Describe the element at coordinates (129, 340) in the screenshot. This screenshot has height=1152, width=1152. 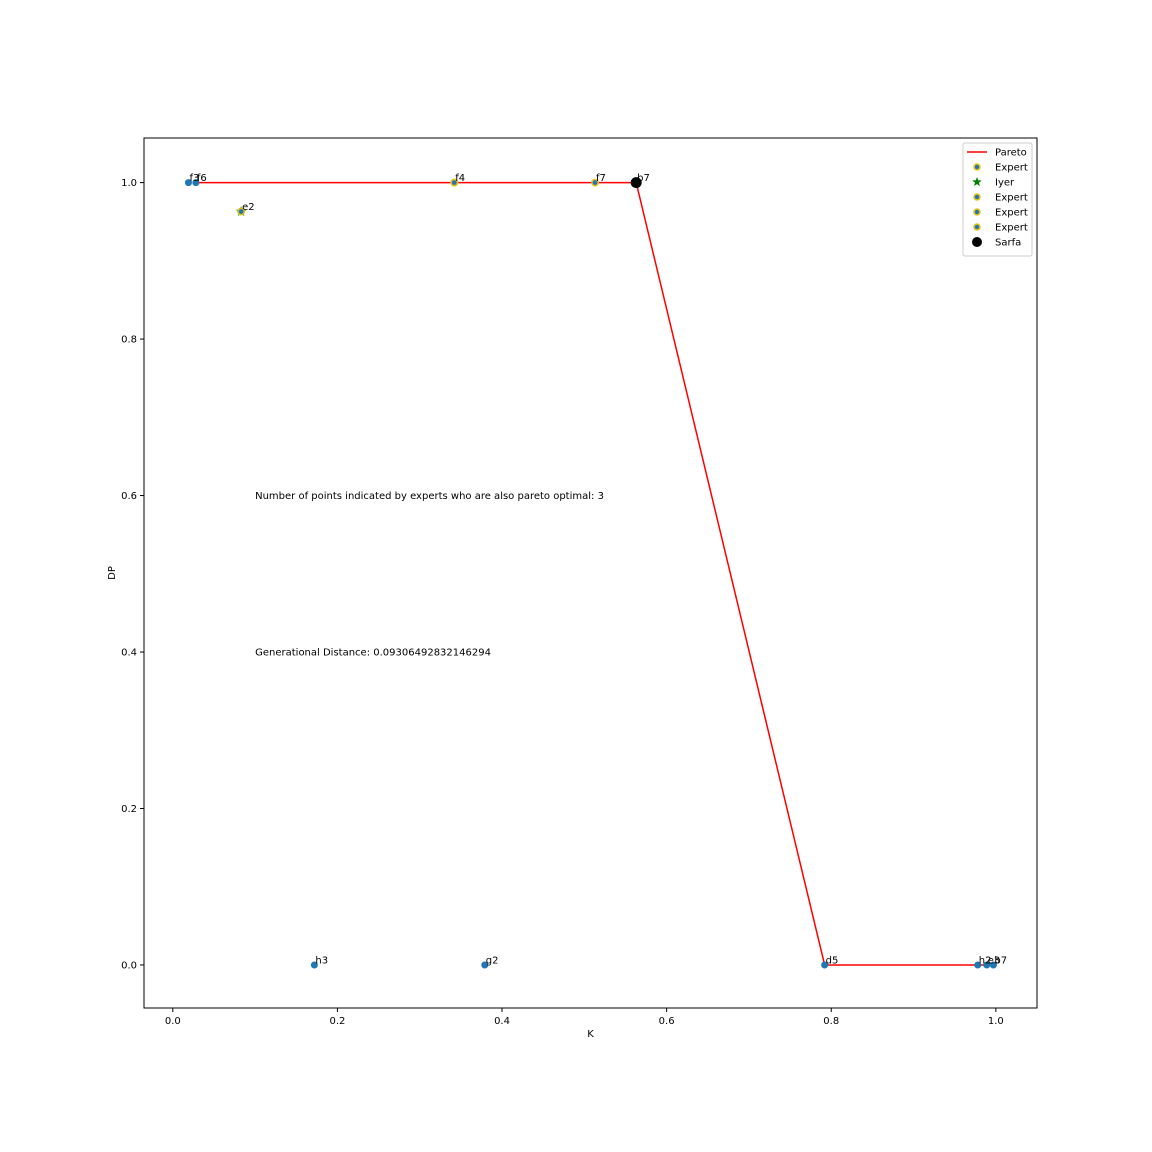
I see `y-tick-label: 0.8` at that location.